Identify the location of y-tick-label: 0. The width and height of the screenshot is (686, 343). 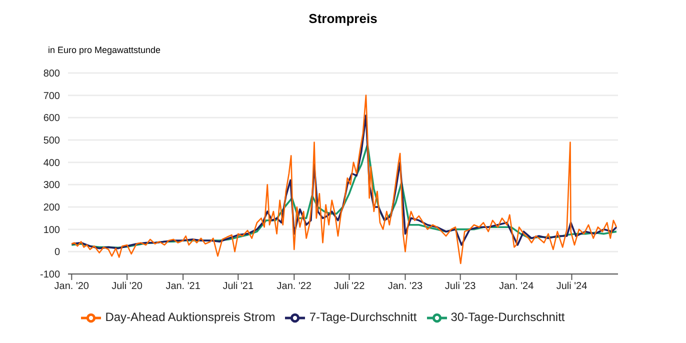
(57, 252).